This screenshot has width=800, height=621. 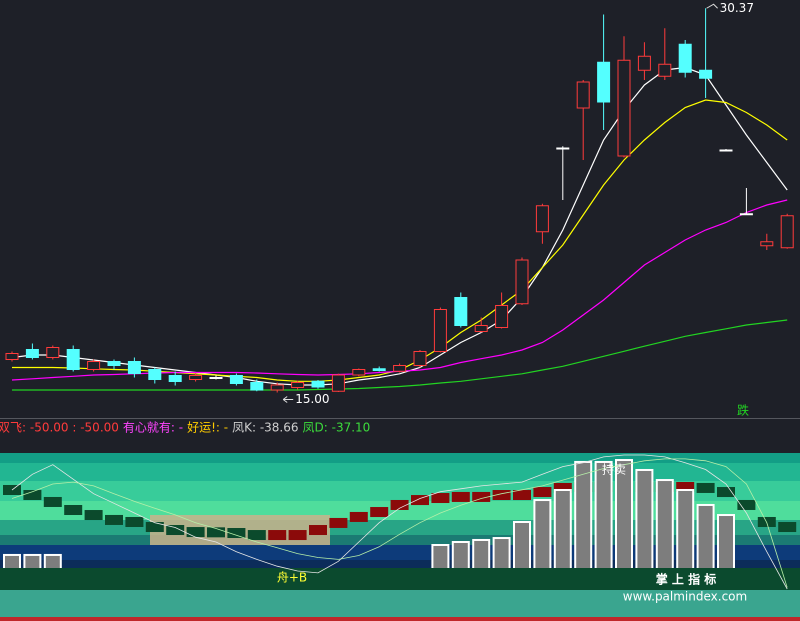 I want to click on watermark-title: 掌 上 指 标, so click(x=686, y=579).